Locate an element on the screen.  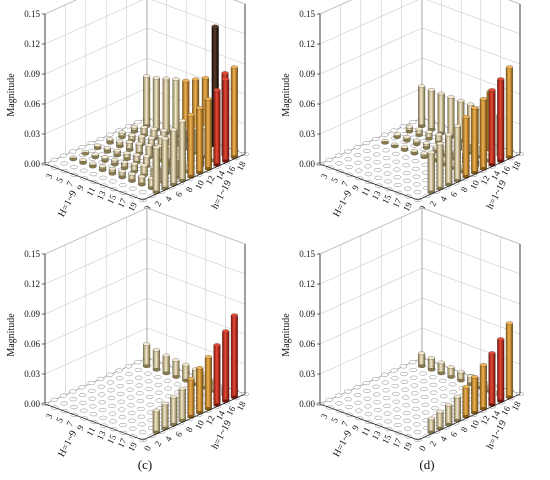
right-tick-label: 8 is located at coordinates (189, 429).